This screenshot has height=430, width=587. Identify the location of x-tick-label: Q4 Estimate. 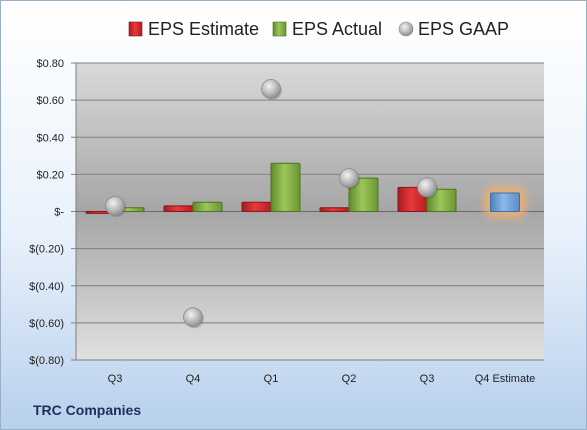
(505, 379).